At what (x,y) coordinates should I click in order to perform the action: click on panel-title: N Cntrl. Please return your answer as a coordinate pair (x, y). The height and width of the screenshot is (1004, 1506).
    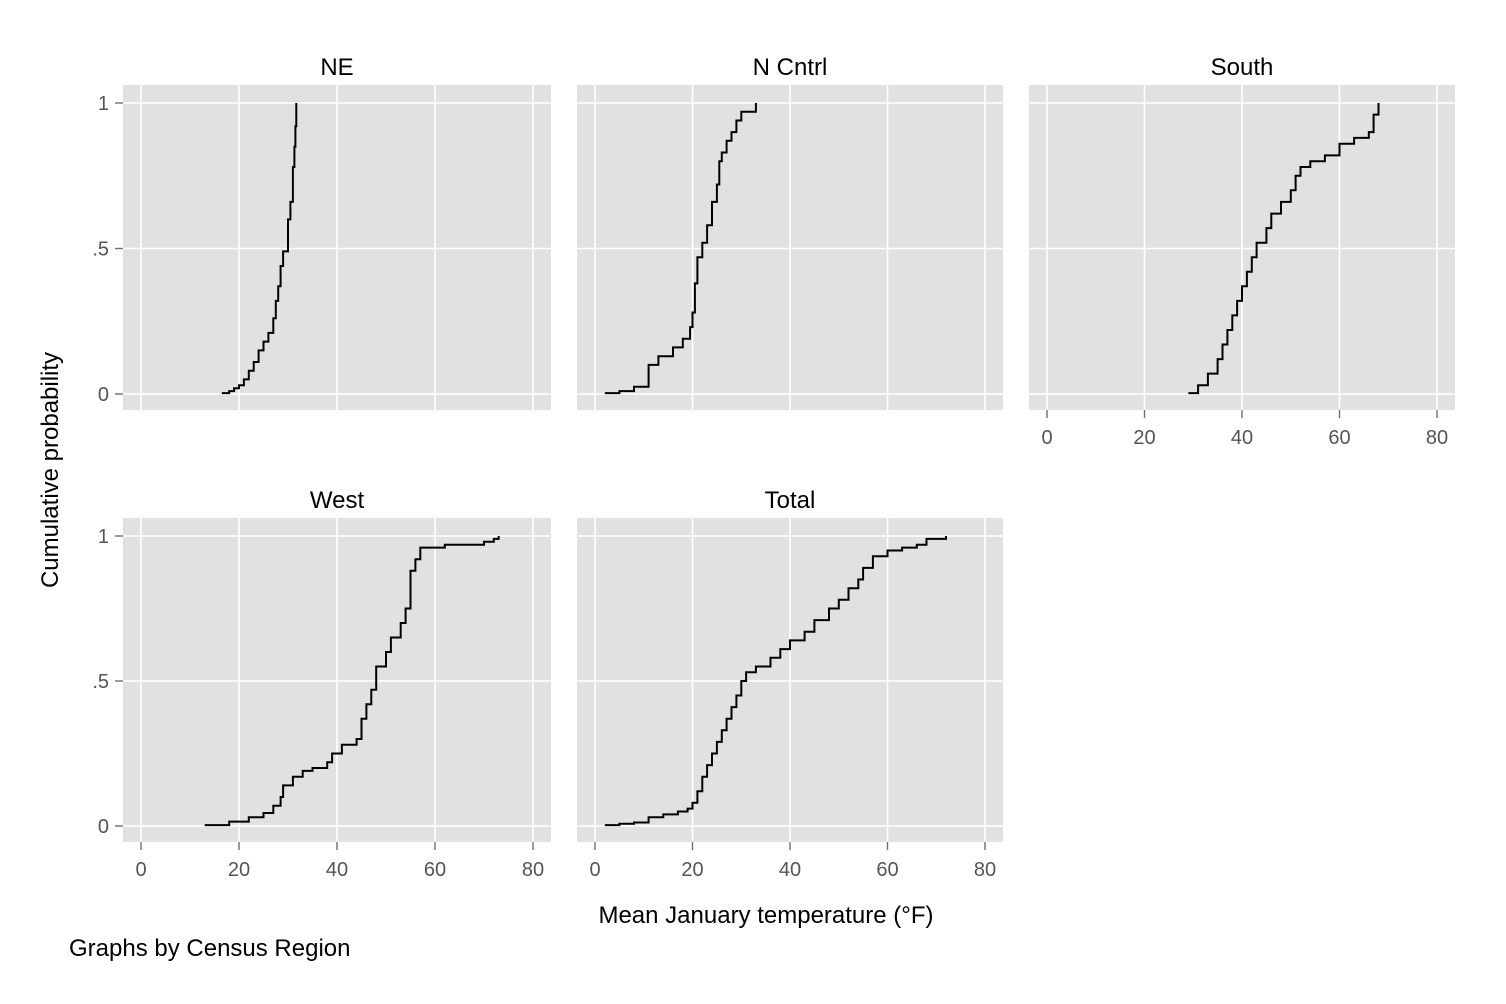
    Looking at the image, I should click on (790, 67).